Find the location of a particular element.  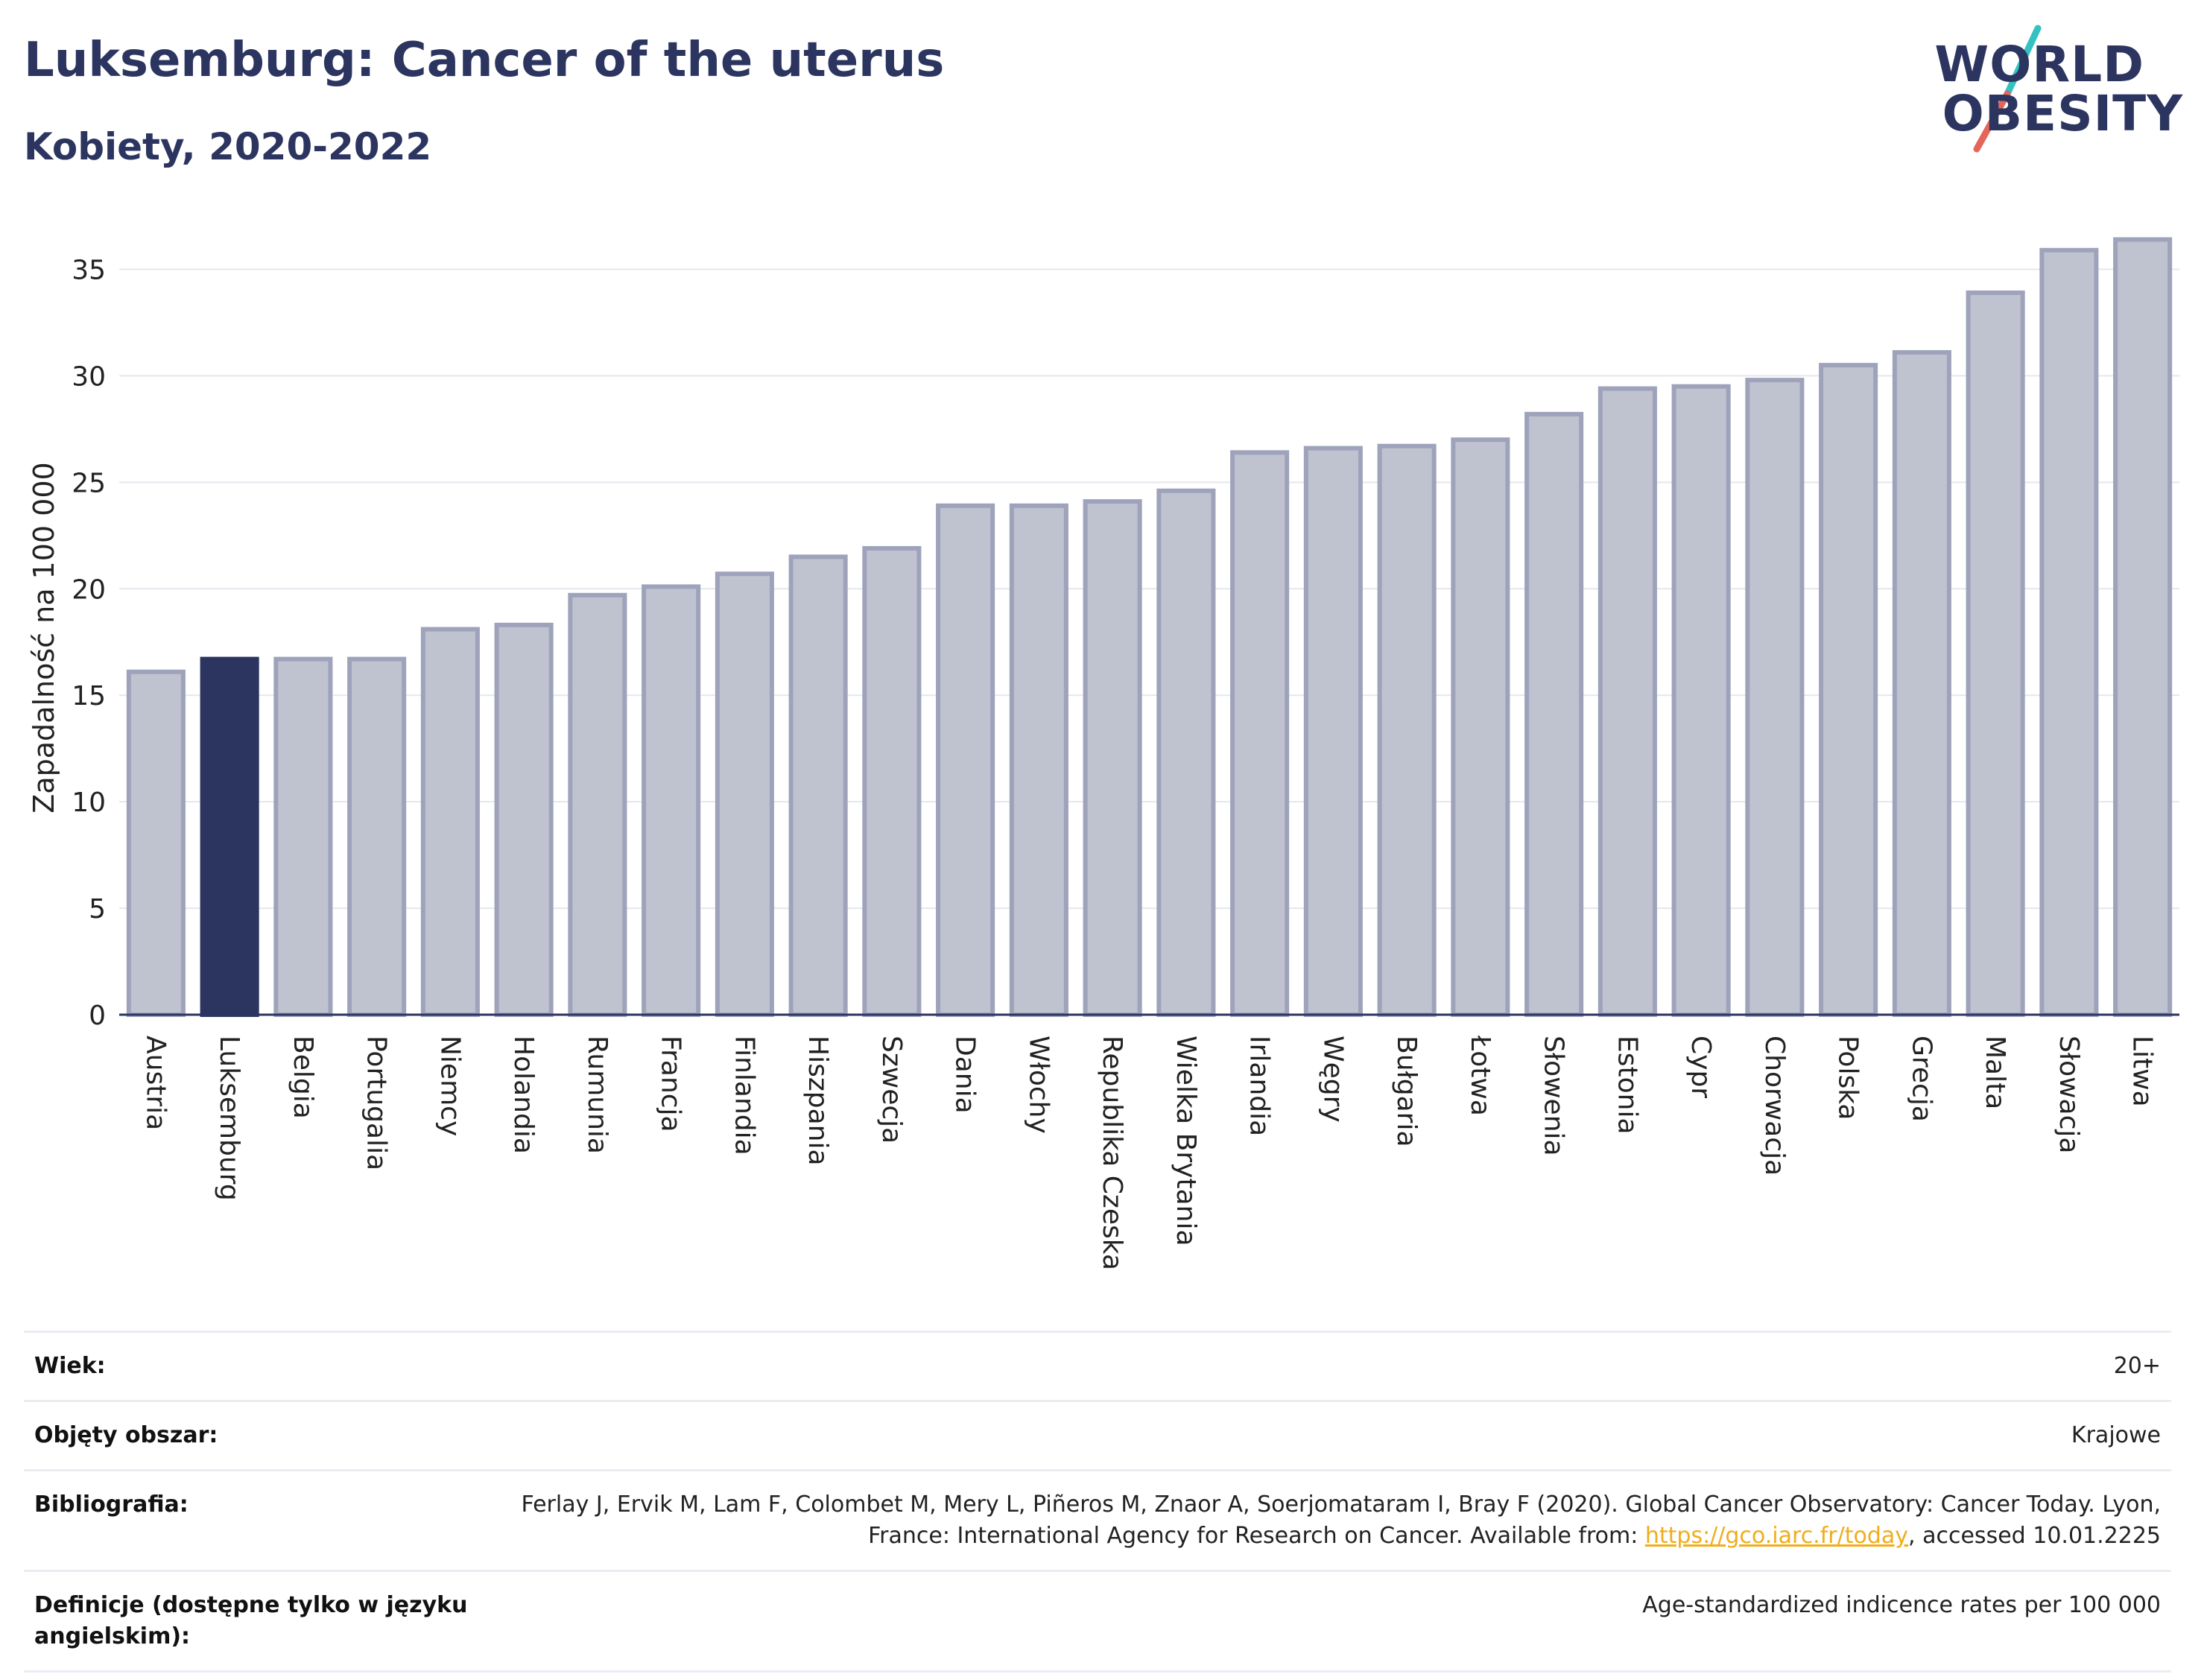

logo-slash-icon is located at coordinates (2007, 89).